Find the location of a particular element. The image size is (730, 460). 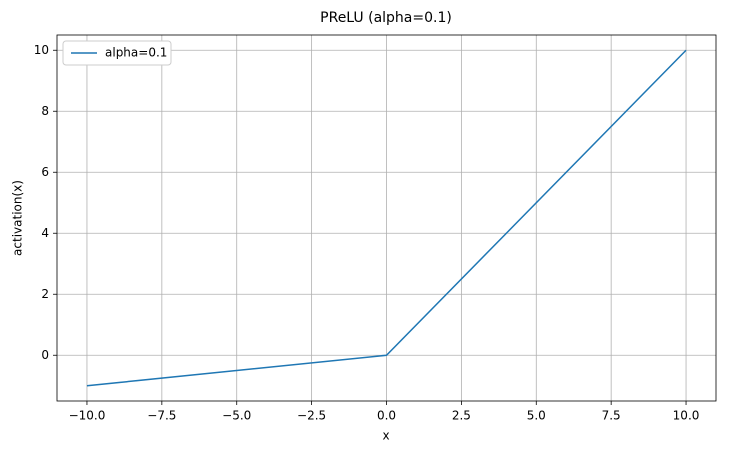

x-tick-label: −5.0 is located at coordinates (236, 416).